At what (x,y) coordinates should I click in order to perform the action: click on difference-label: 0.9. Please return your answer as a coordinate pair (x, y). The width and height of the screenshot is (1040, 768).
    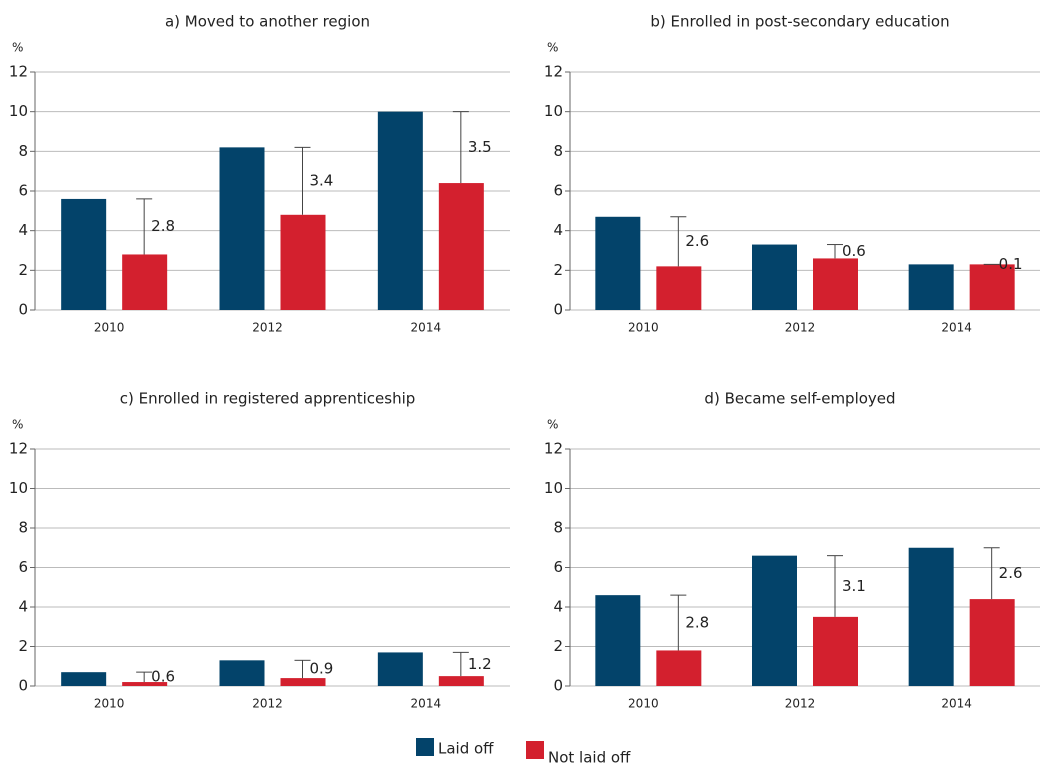
    Looking at the image, I should click on (322, 669).